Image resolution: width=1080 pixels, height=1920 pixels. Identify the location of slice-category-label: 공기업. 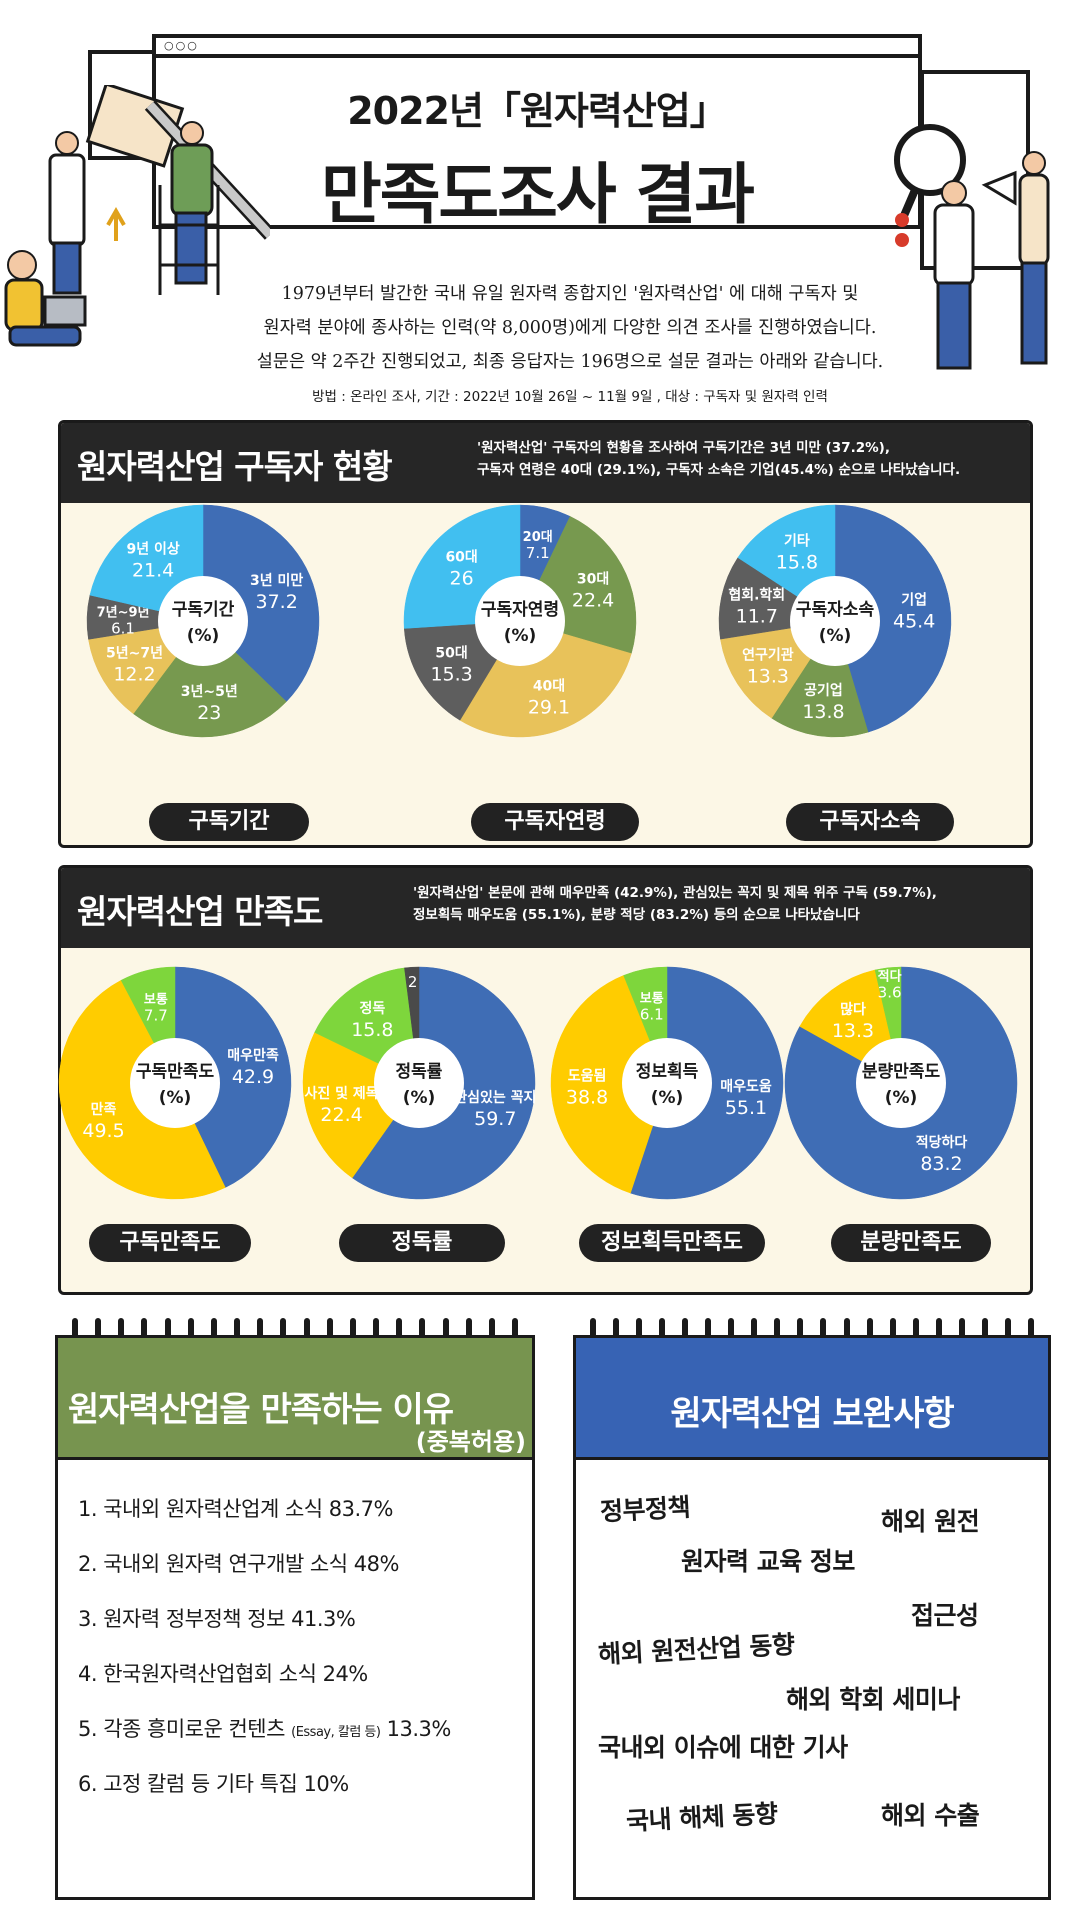
(823, 691).